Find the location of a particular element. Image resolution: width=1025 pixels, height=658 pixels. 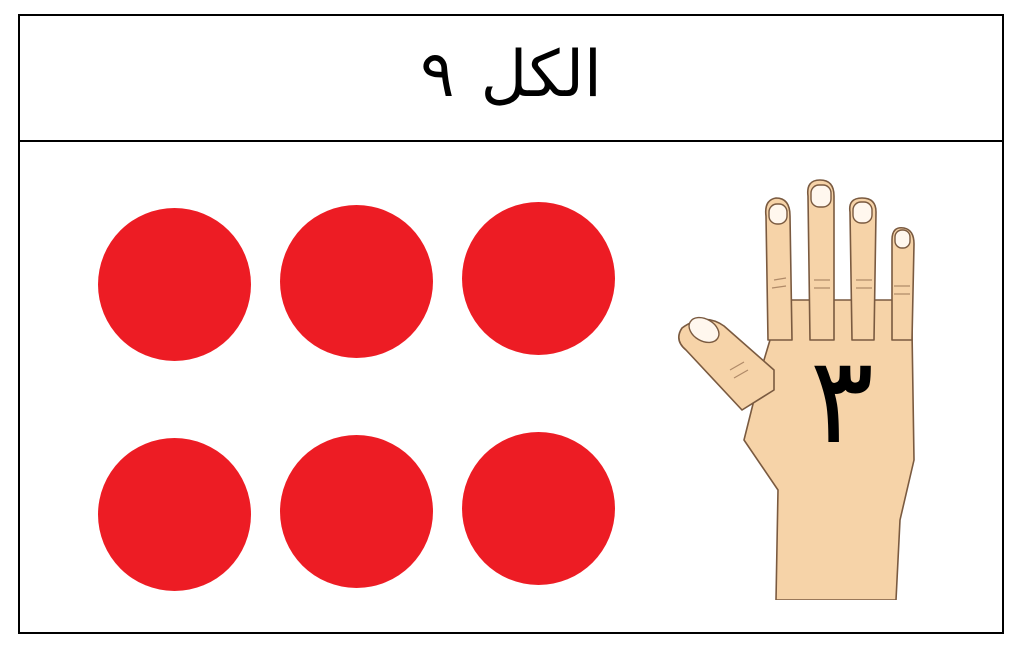

total-label: الكل٩ is located at coordinates (510, 75).